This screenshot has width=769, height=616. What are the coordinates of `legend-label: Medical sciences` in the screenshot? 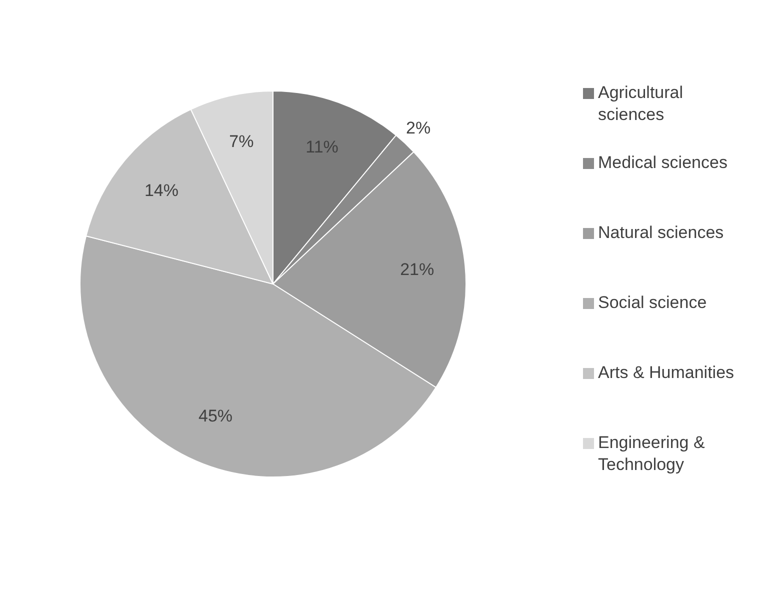 It's located at (663, 162).